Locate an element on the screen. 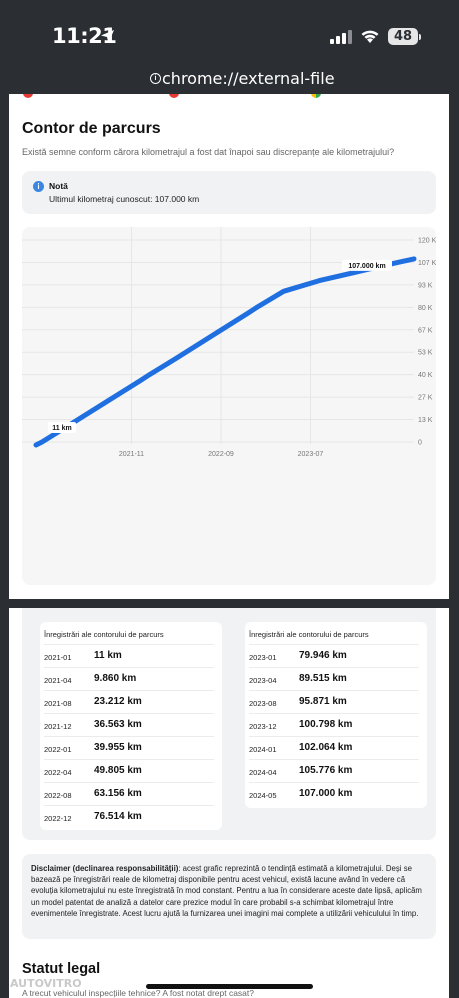 The image size is (459, 998). section-title: Contor de parcurs is located at coordinates (91, 128).